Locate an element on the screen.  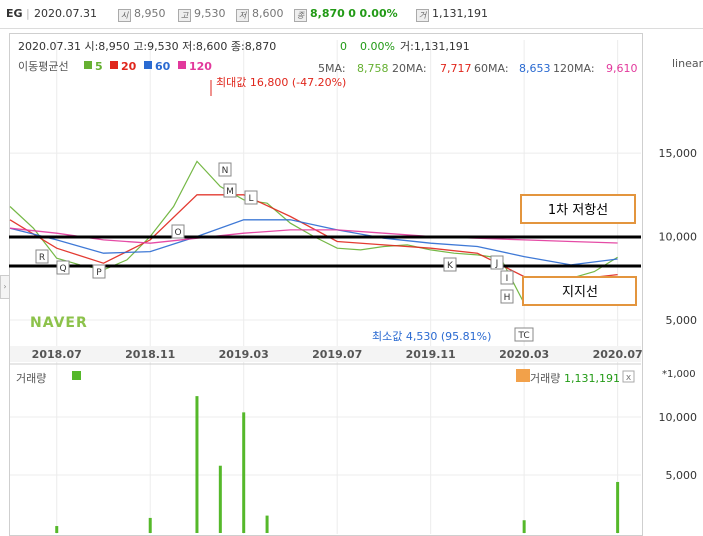
volume-legend-swatch is located at coordinates (76, 375).